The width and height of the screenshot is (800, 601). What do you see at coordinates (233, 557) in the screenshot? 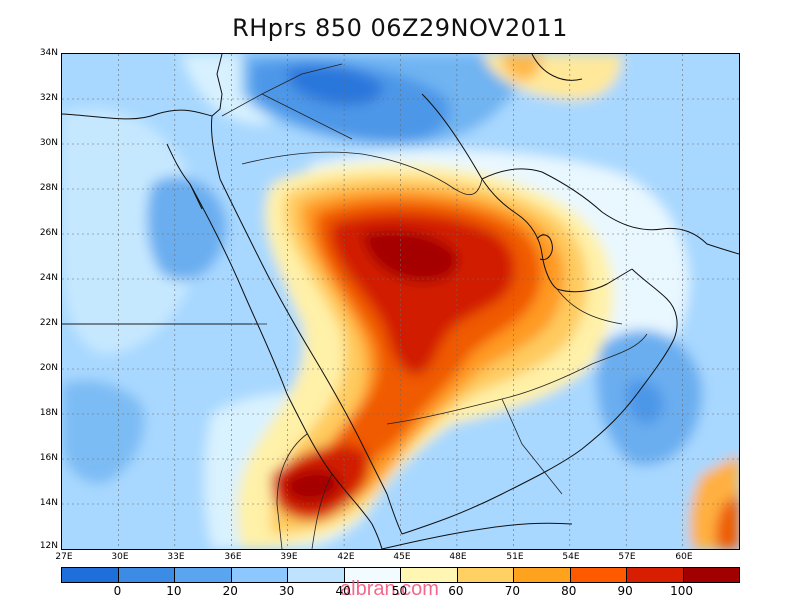
I see `lon-tick-label: 36E` at bounding box center [233, 557].